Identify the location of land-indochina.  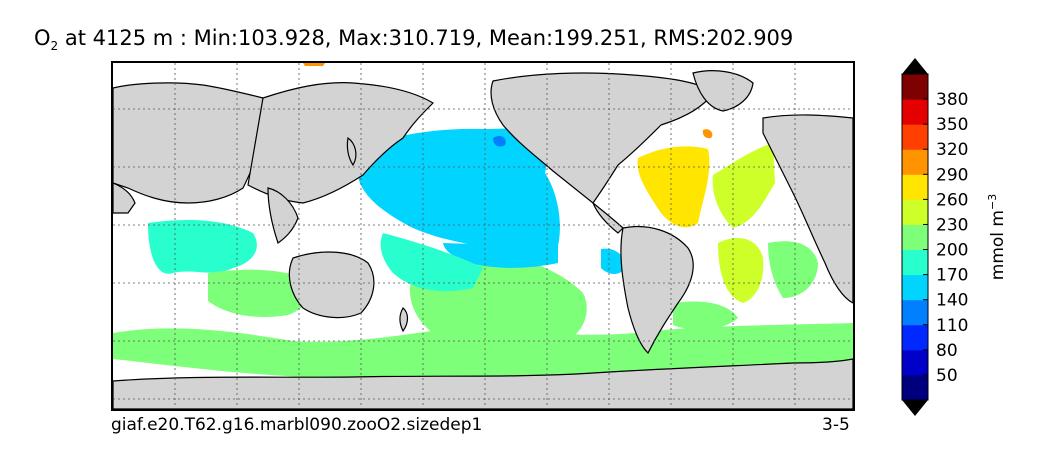
(283, 215).